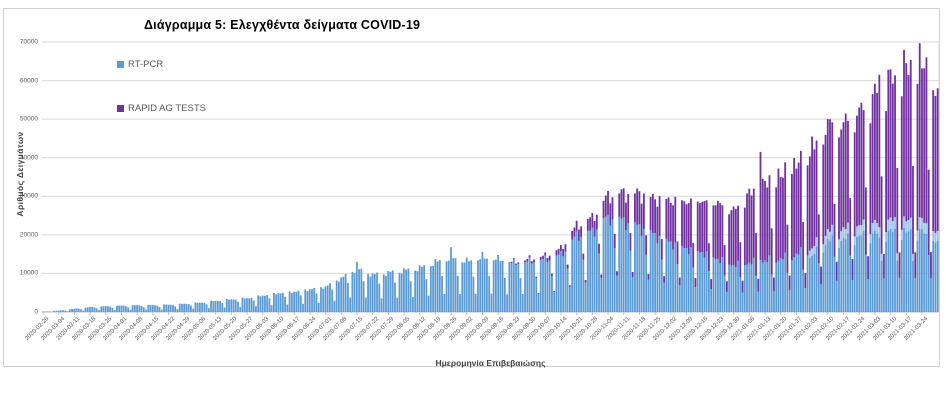 This screenshot has width=946, height=420. I want to click on y-tick-label: 70000, so click(28, 42).